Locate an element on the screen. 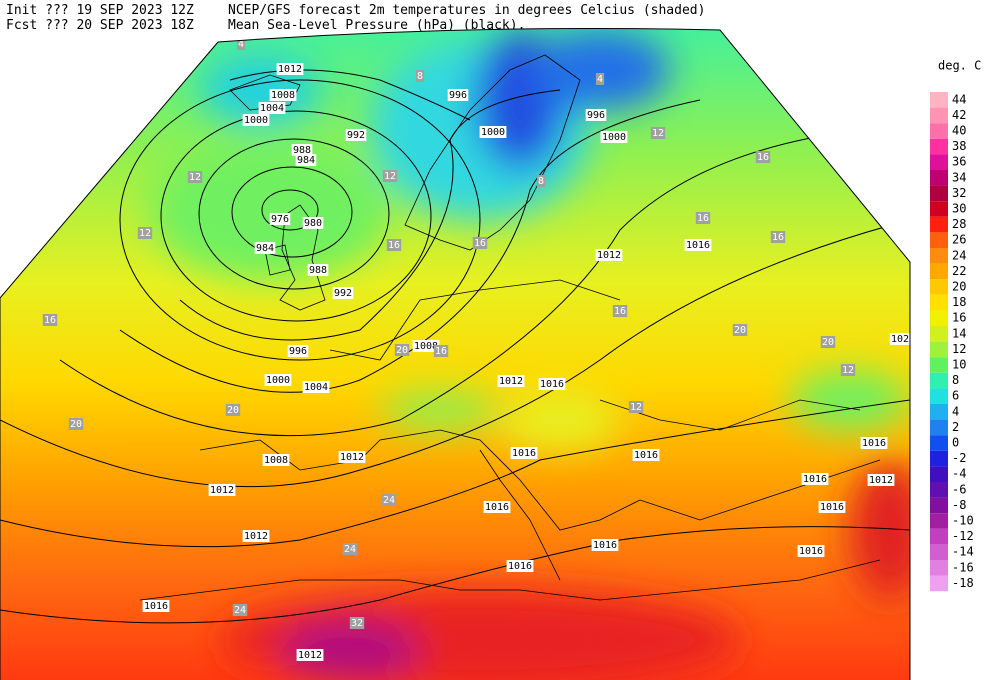  legend-label: 26 is located at coordinates (959, 240).